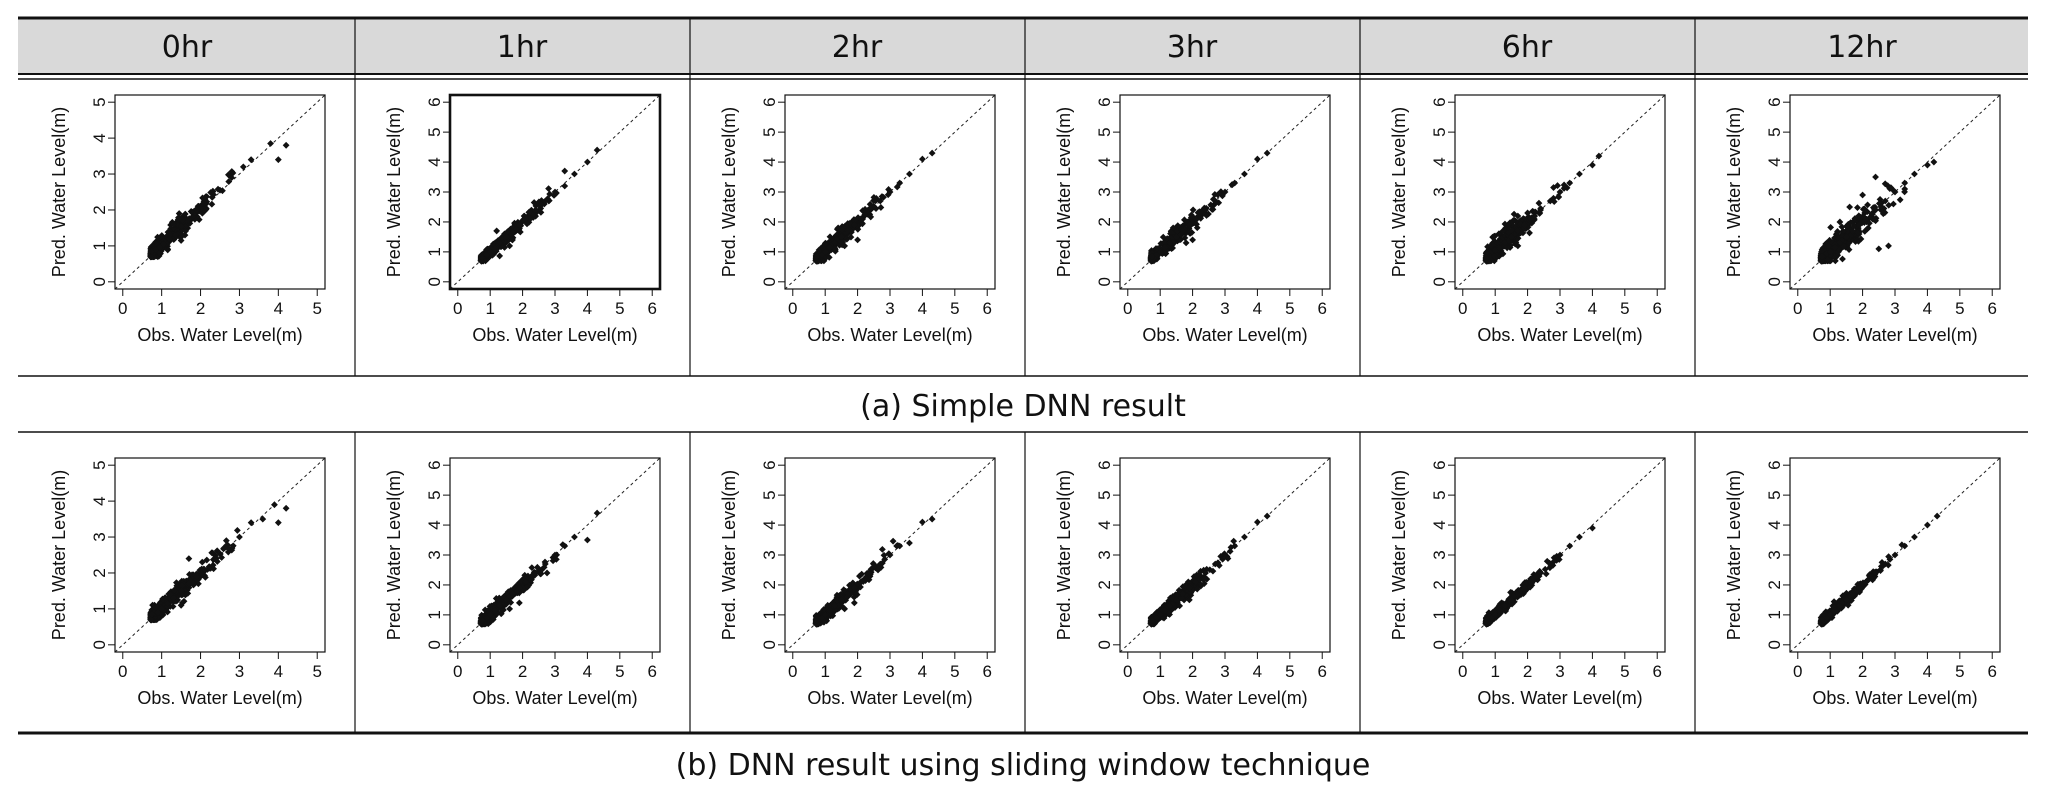 Image resolution: width=2046 pixels, height=796 pixels. Describe the element at coordinates (889, 335) in the screenshot. I see `x-axis-label: Obs. Water Level(m)` at that location.